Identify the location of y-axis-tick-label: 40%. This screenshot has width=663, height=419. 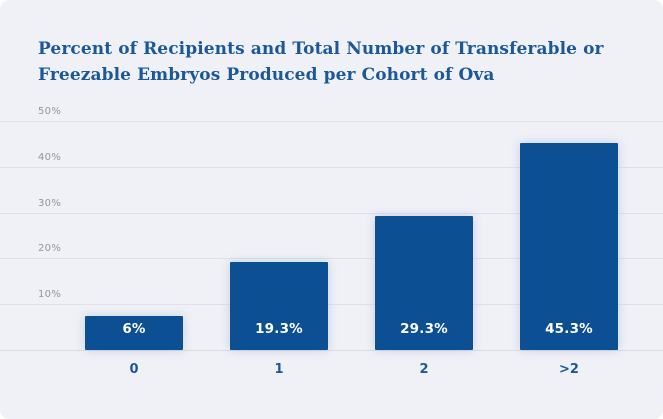
(50, 157).